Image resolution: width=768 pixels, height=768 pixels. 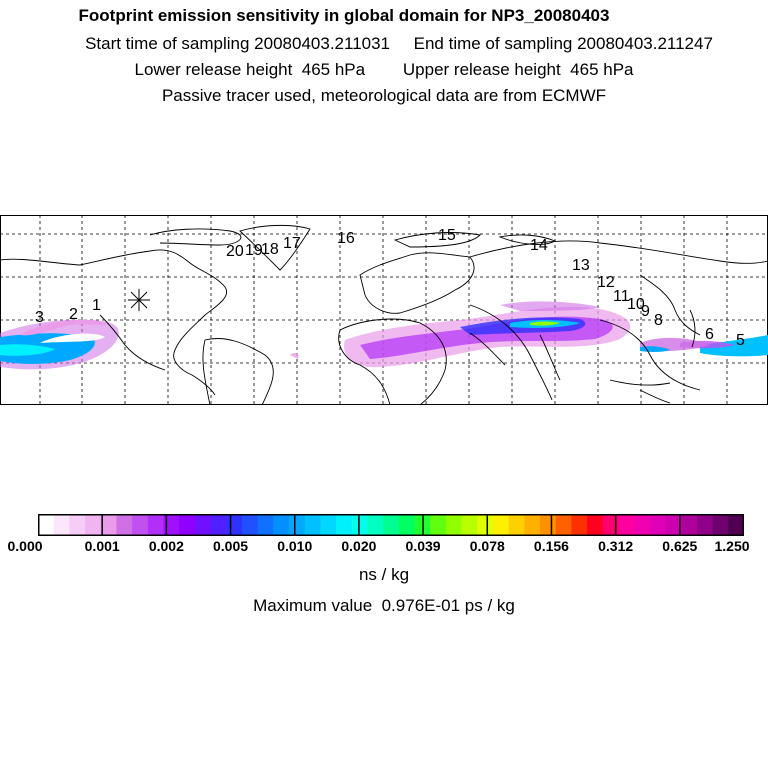 I want to click on colorbar-tick-label: 0.039, so click(x=423, y=546).